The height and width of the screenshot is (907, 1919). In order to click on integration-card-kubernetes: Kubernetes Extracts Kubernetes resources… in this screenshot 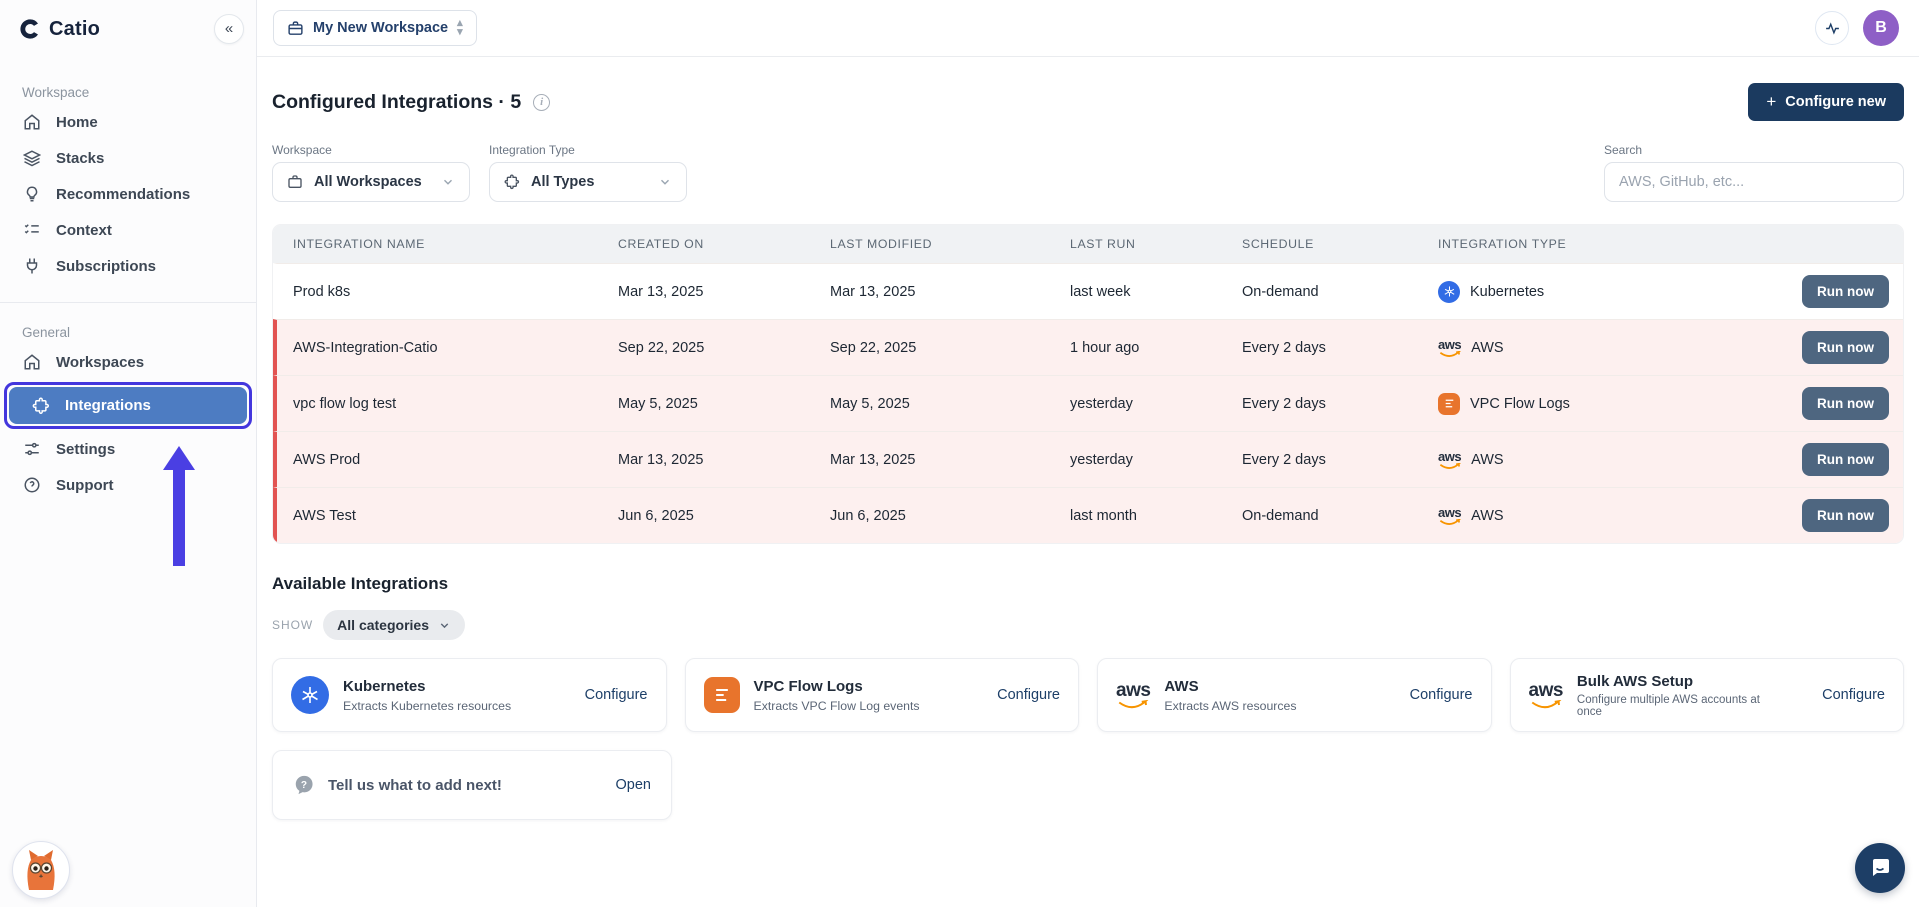, I will do `click(469, 695)`.